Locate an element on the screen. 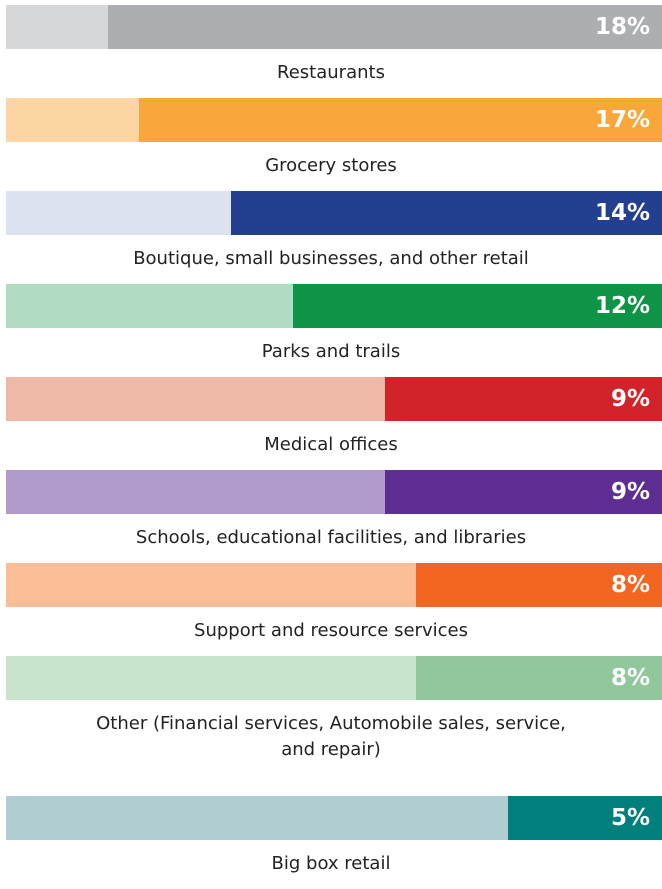 The height and width of the screenshot is (889, 662). category-label: Support and resource services is located at coordinates (331, 630).